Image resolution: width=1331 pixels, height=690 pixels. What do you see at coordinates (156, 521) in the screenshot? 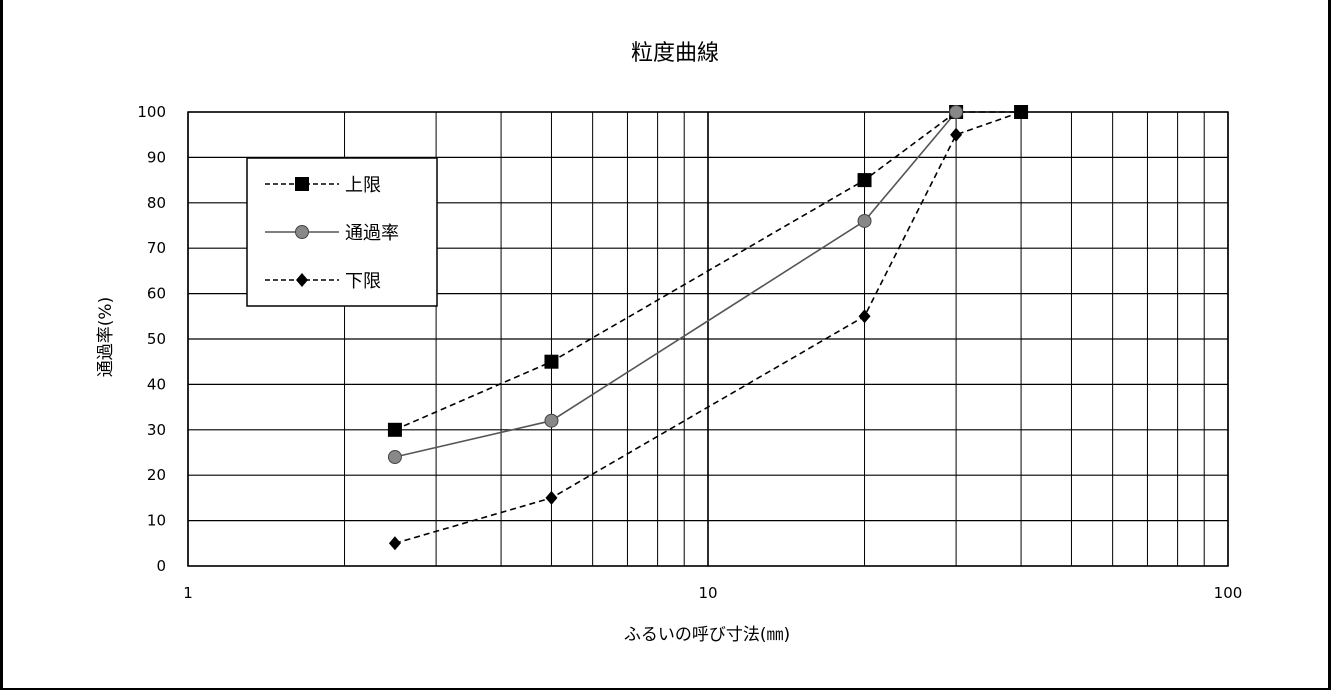
I see `y-tick-label: 10` at bounding box center [156, 521].